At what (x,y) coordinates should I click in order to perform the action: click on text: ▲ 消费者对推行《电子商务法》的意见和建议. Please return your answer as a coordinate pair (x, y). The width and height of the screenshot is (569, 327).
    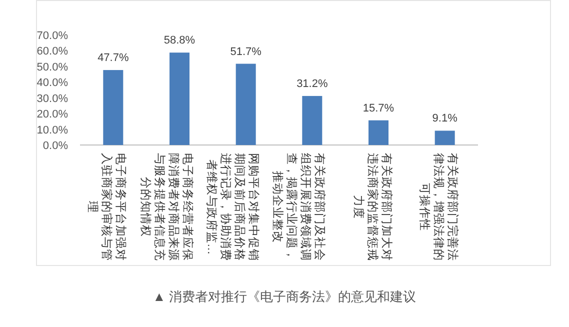
    Looking at the image, I should click on (285, 297).